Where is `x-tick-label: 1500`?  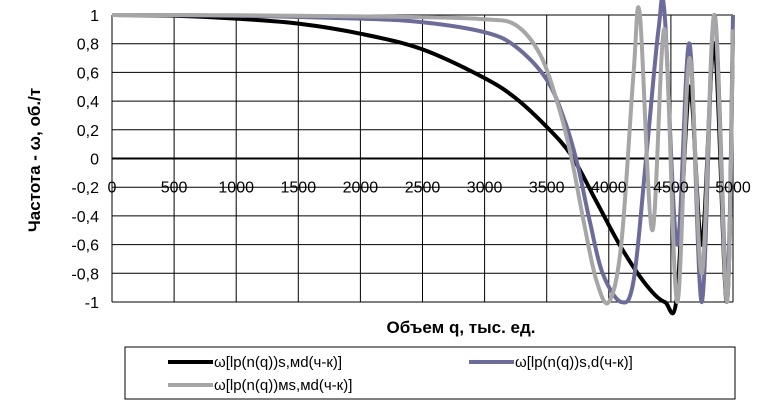
x-tick-label: 1500 is located at coordinates (299, 188).